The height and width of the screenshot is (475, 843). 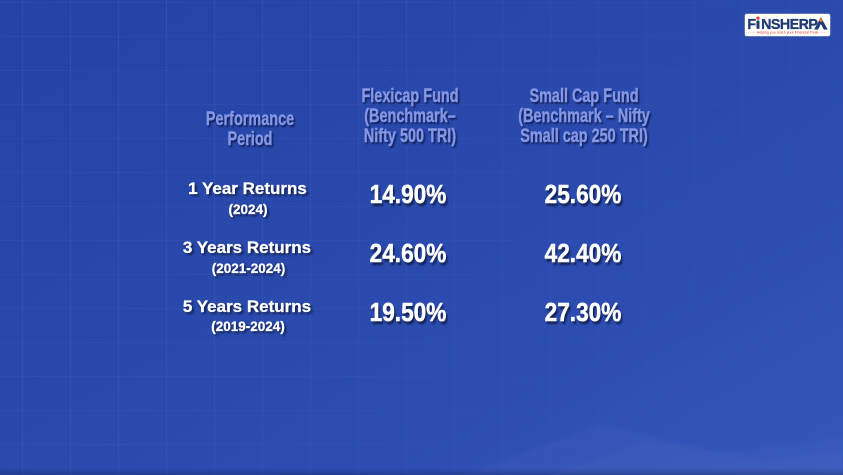 What do you see at coordinates (789, 25) in the screenshot?
I see `svg-text: NSHERP` at bounding box center [789, 25].